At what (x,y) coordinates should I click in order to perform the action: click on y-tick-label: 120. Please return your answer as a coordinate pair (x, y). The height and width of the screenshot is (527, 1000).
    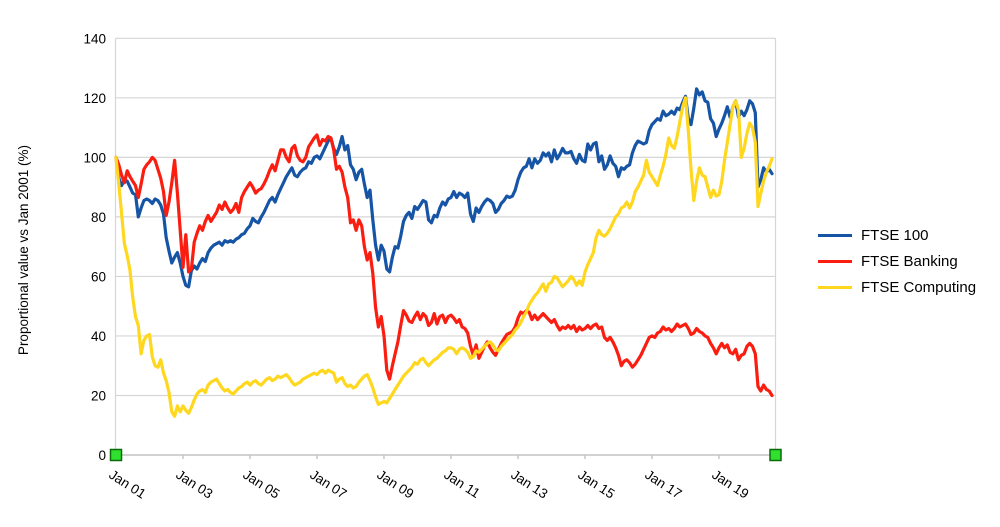
    Looking at the image, I should click on (94, 98).